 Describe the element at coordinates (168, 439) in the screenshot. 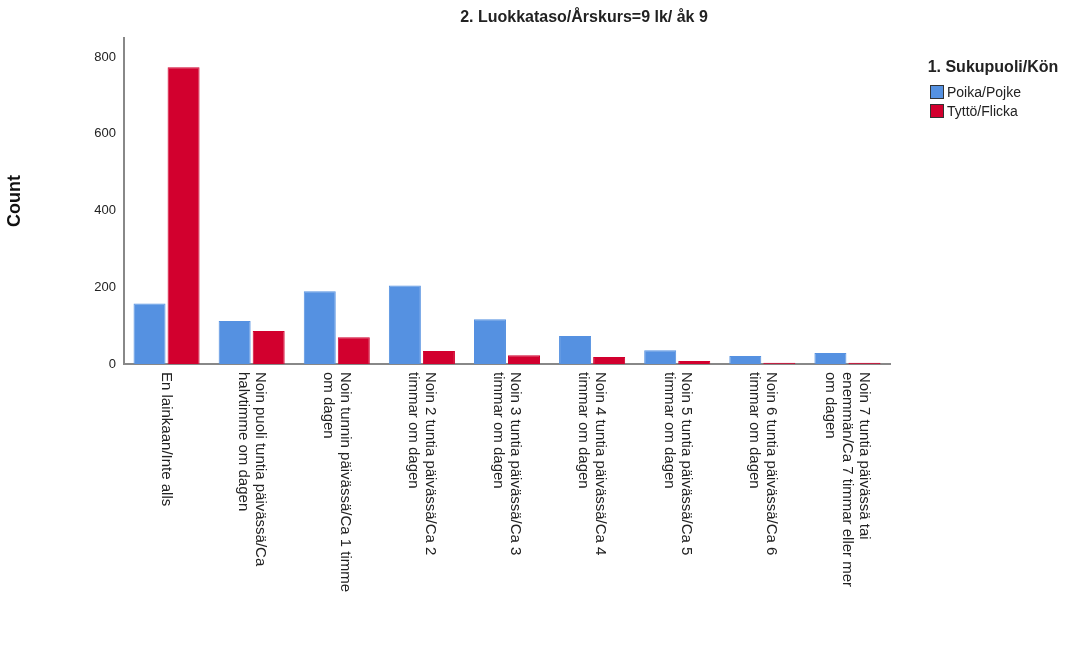

I see `x-tick-label: En lainkaan/Inte alls` at that location.